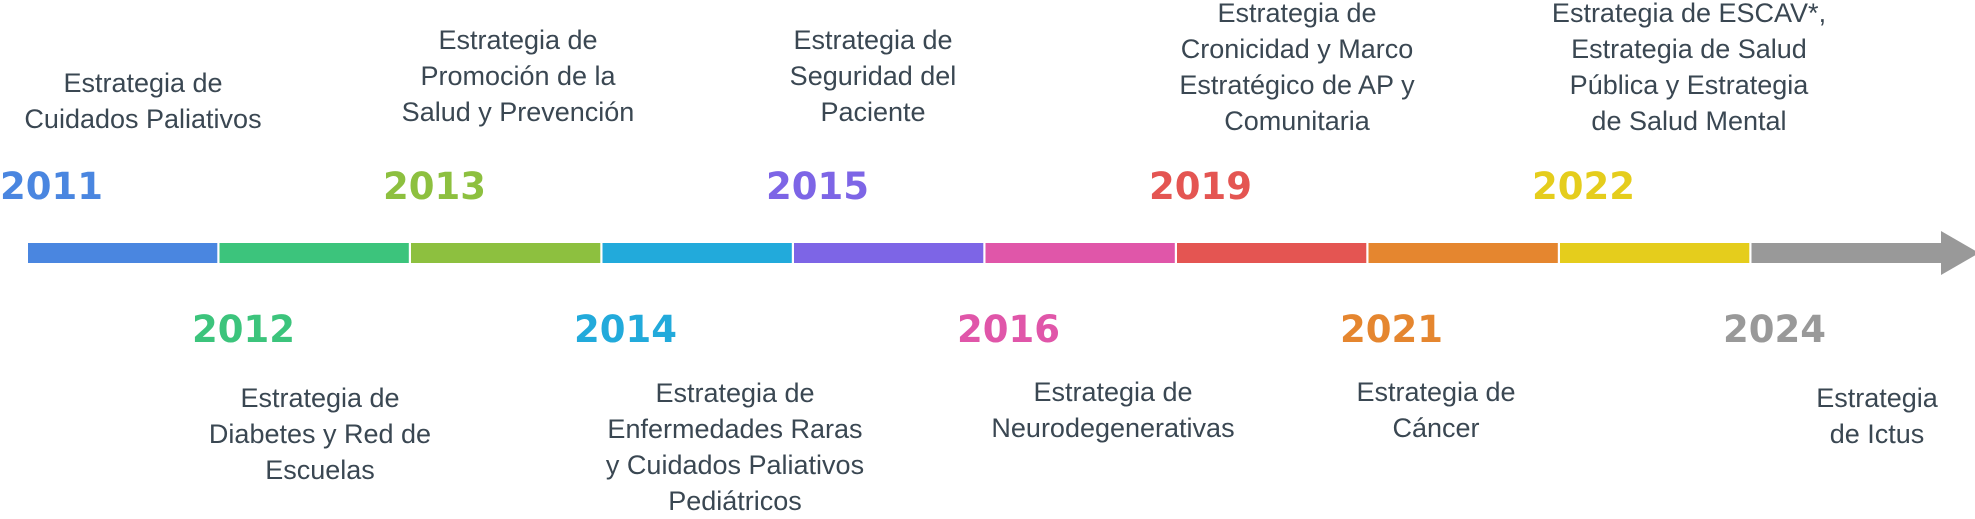 Image resolution: width=1975 pixels, height=519 pixels. I want to click on timeline-segment-2014, so click(697, 253).